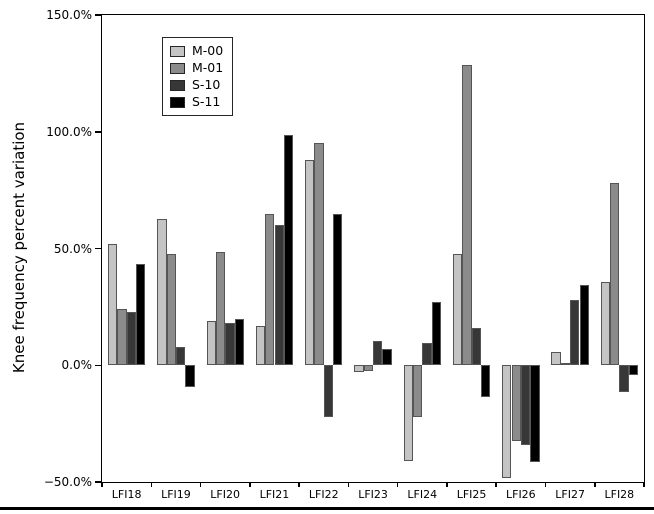 The image size is (654, 514). I want to click on y-axis-tick-label: 100.0%, so click(69, 131).